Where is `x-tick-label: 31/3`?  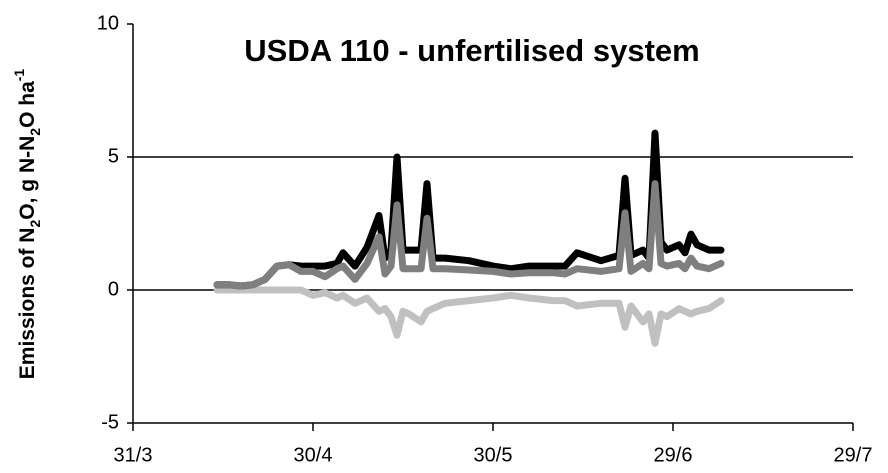 x-tick-label: 31/3 is located at coordinates (133, 455).